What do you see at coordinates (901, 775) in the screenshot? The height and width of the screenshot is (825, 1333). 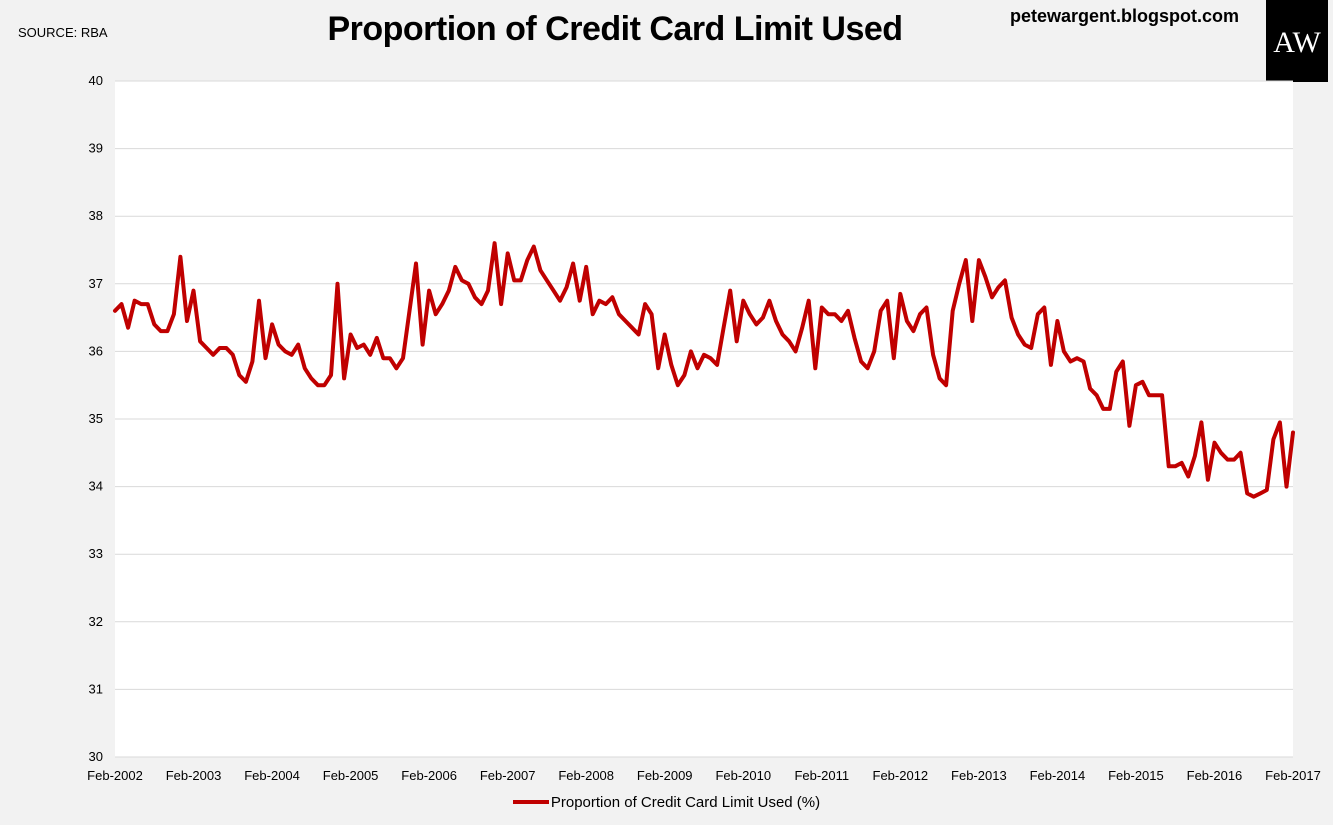 I see `x-tick-label: Feb-2012` at bounding box center [901, 775].